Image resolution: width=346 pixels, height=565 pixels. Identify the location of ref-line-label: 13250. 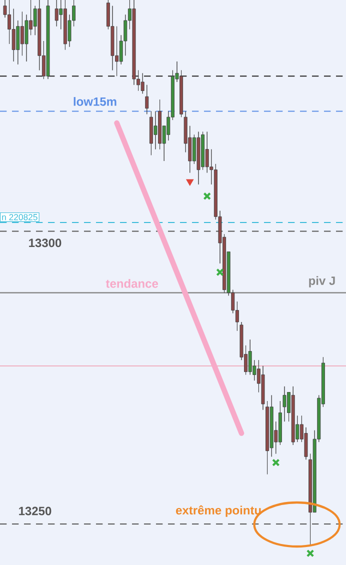
(35, 511).